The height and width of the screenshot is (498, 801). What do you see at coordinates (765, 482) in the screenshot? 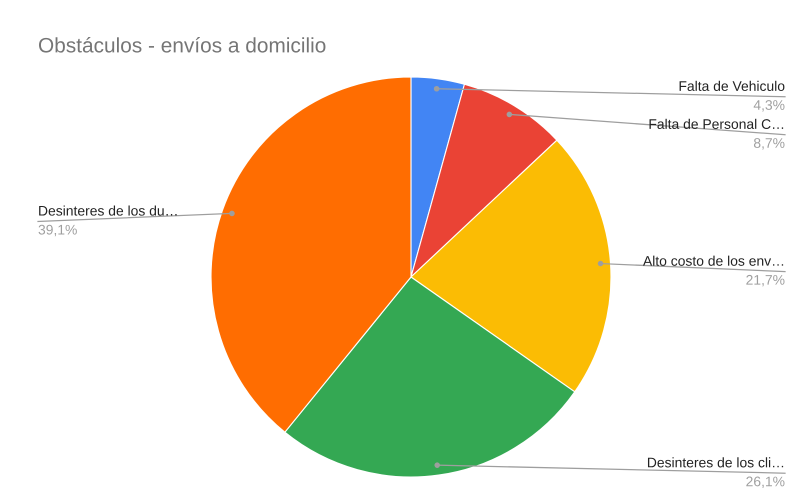
I see `data-label: 26,1%` at bounding box center [765, 482].